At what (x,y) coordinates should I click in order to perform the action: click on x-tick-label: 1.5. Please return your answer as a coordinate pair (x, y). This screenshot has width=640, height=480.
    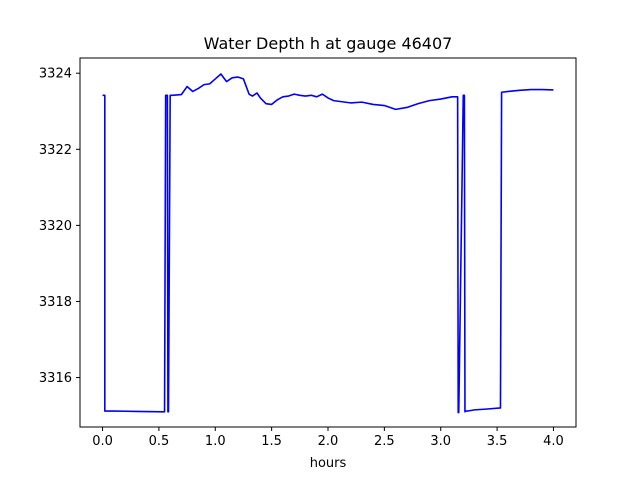
    Looking at the image, I should click on (271, 441).